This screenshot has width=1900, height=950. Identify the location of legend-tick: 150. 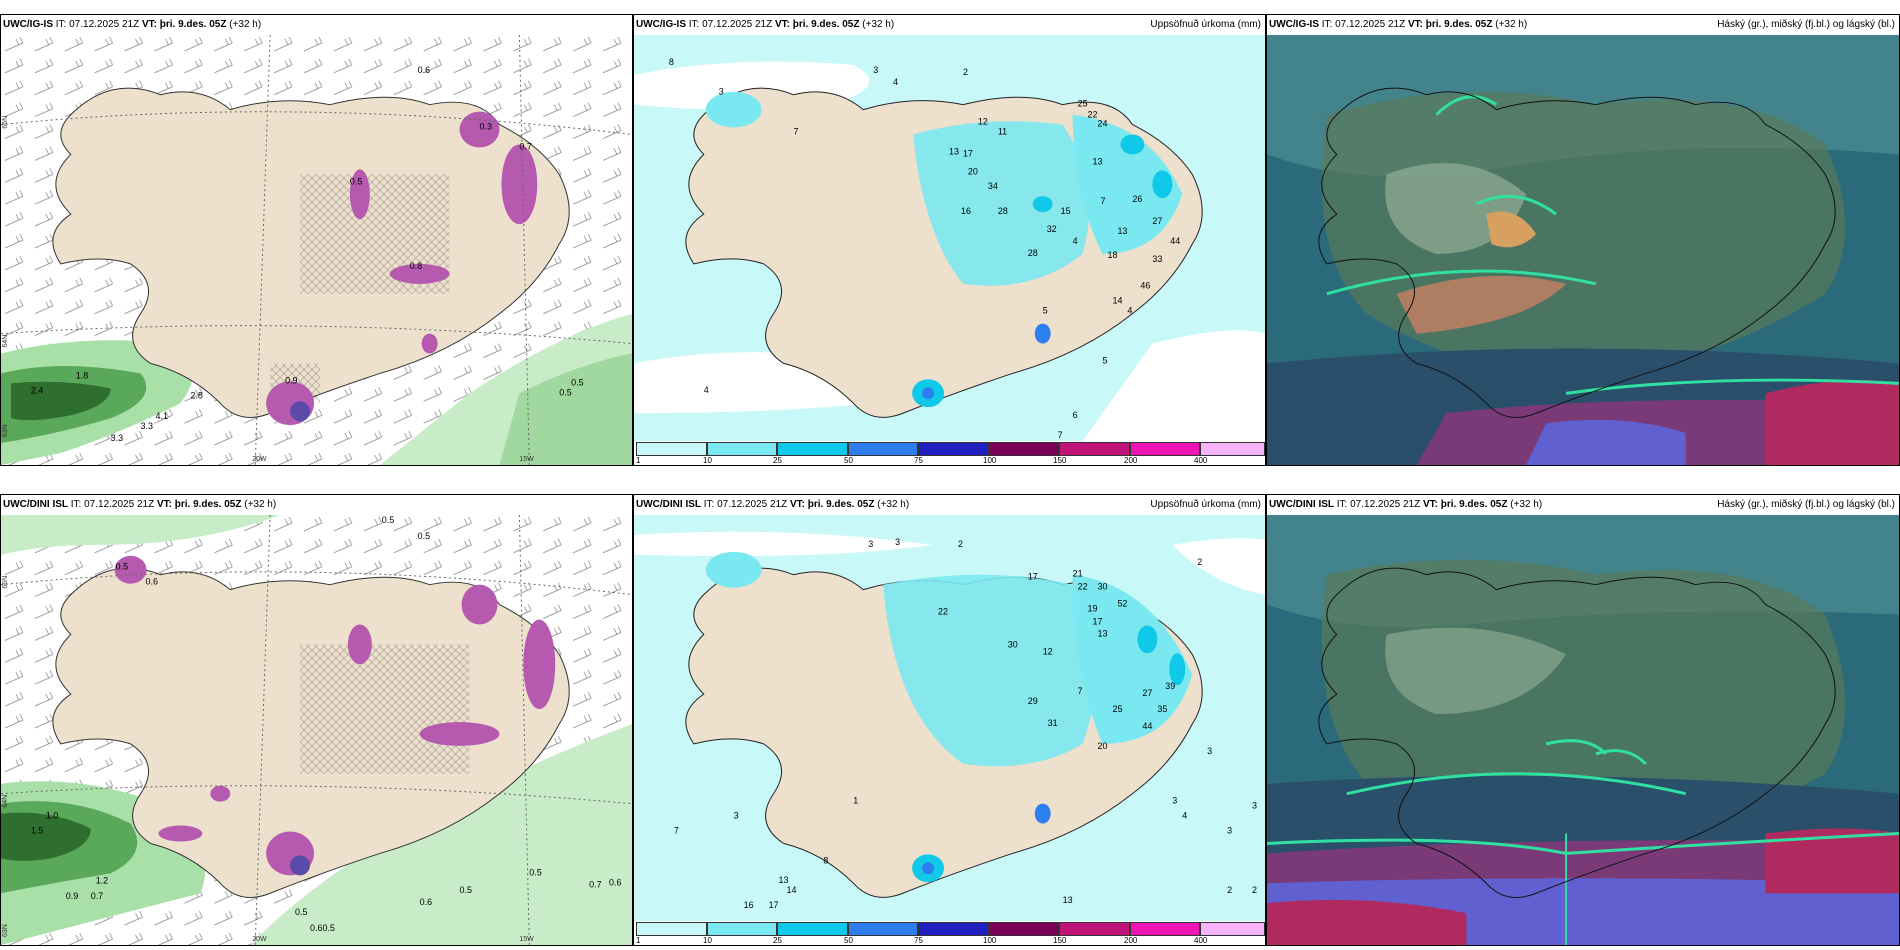
(1060, 940).